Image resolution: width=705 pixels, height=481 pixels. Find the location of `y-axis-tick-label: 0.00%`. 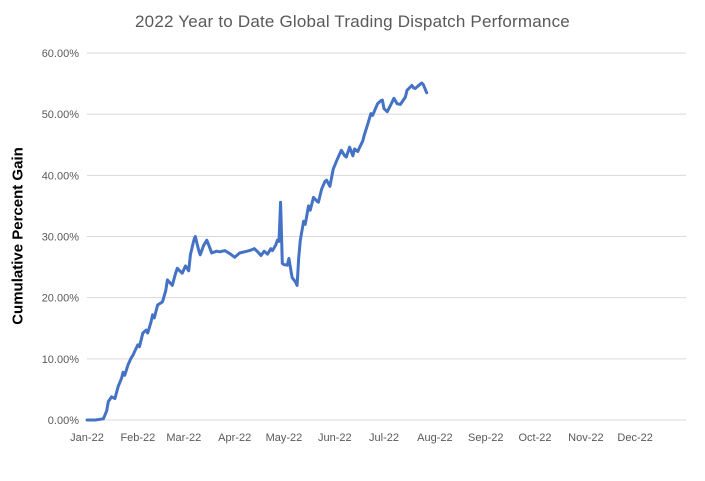

y-axis-tick-label: 0.00% is located at coordinates (63, 421).